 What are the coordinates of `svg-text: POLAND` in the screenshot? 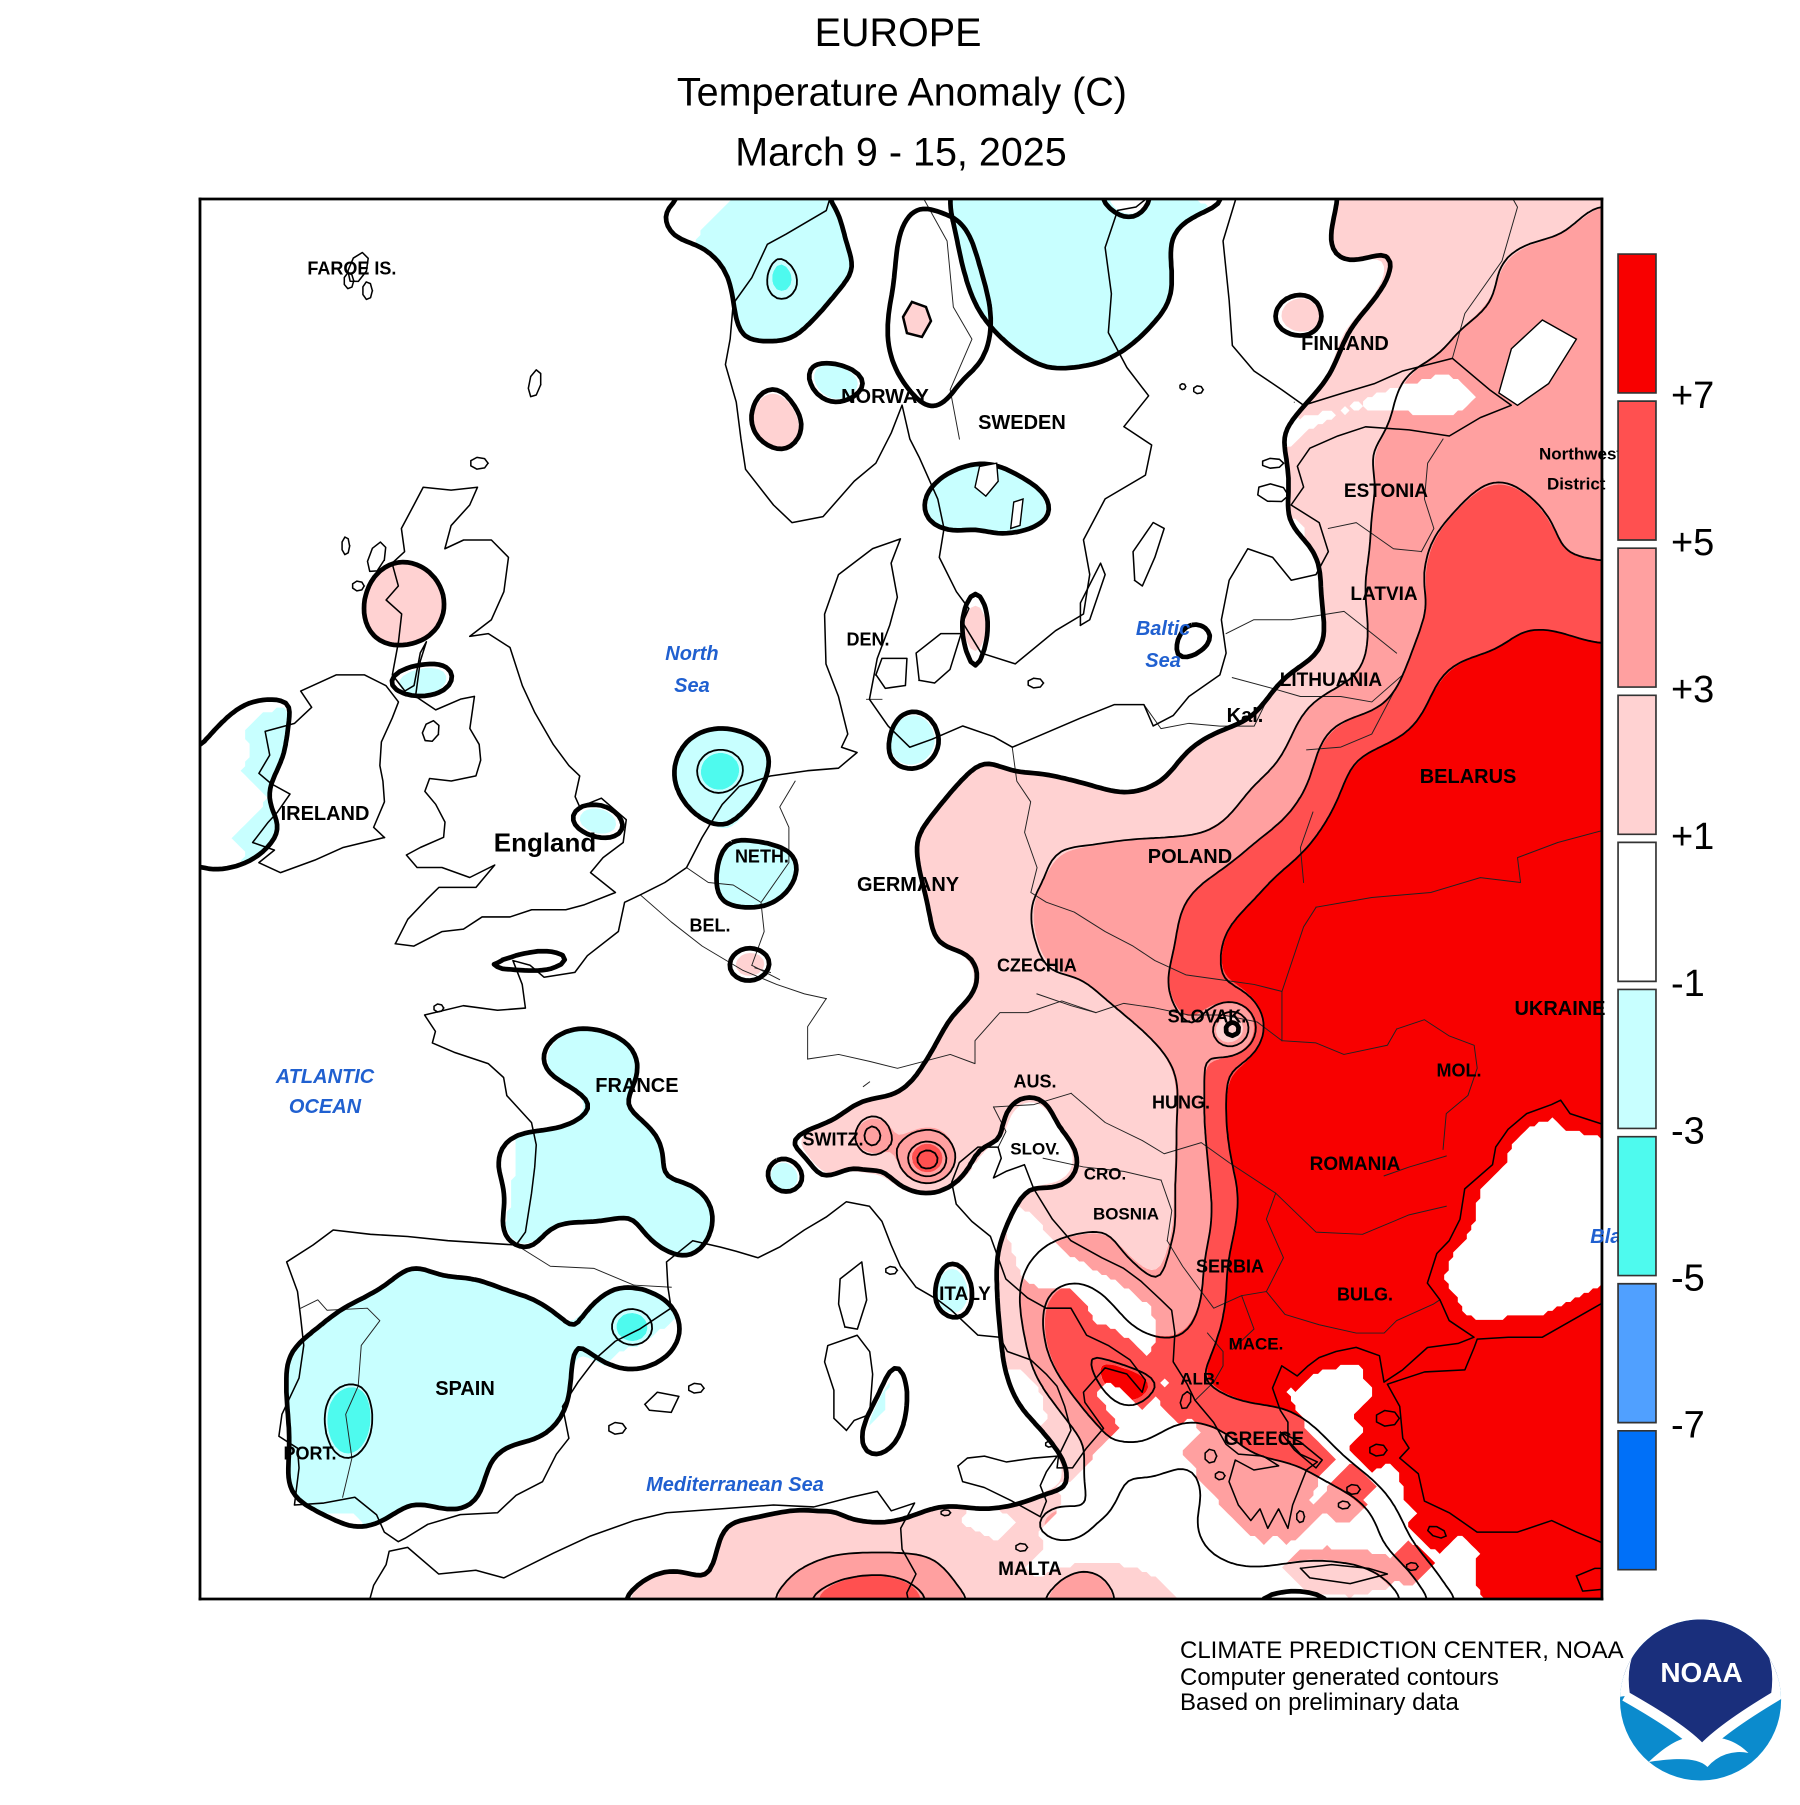 It's located at (1190, 857).